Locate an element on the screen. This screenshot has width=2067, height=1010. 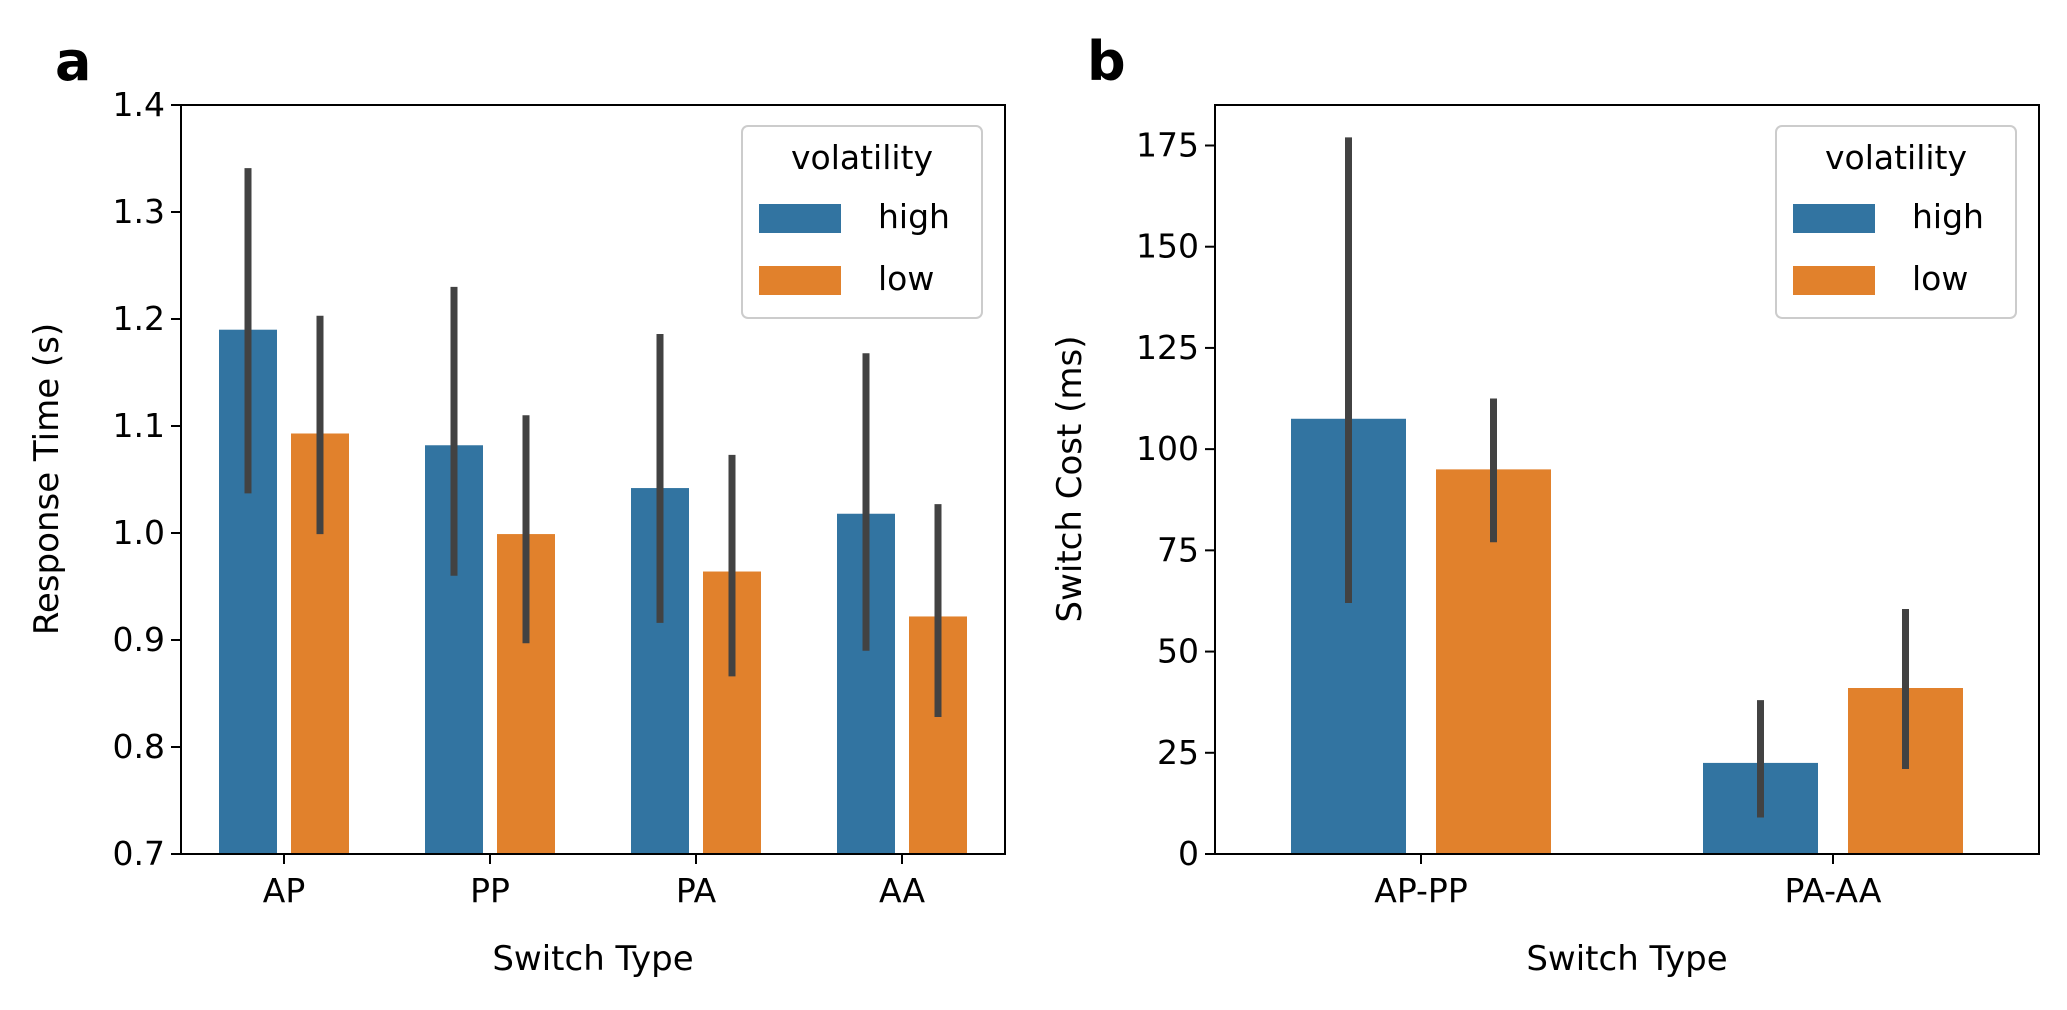
x-tick-label: PP is located at coordinates (490, 890).